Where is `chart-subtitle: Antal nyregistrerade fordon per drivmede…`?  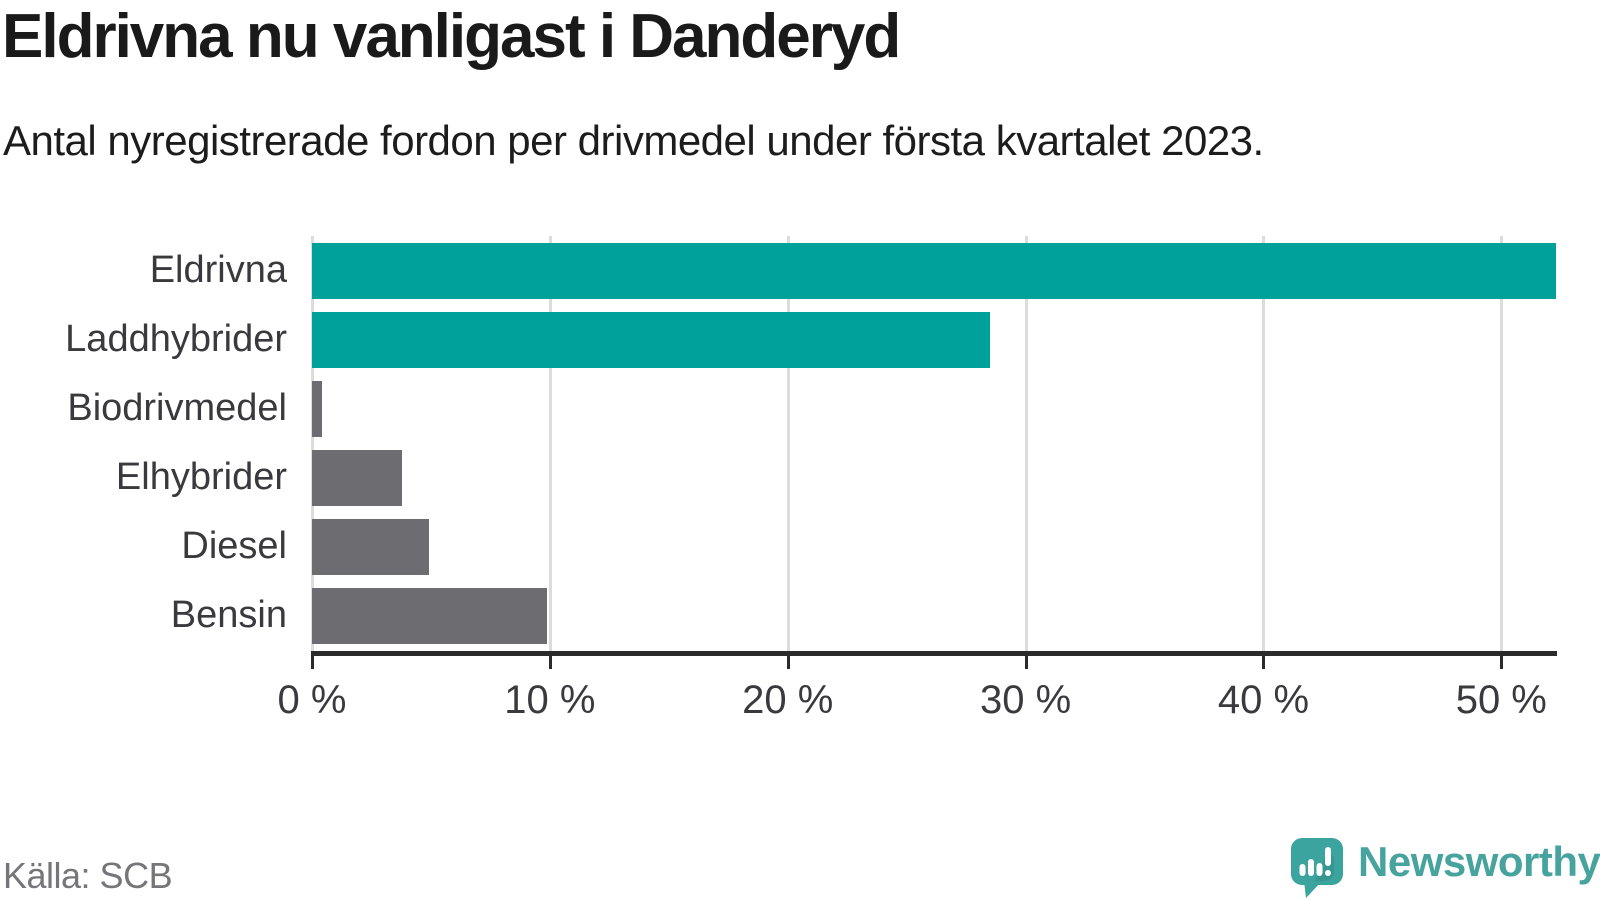 chart-subtitle: Antal nyregistrerade fordon per drivmede… is located at coordinates (633, 140).